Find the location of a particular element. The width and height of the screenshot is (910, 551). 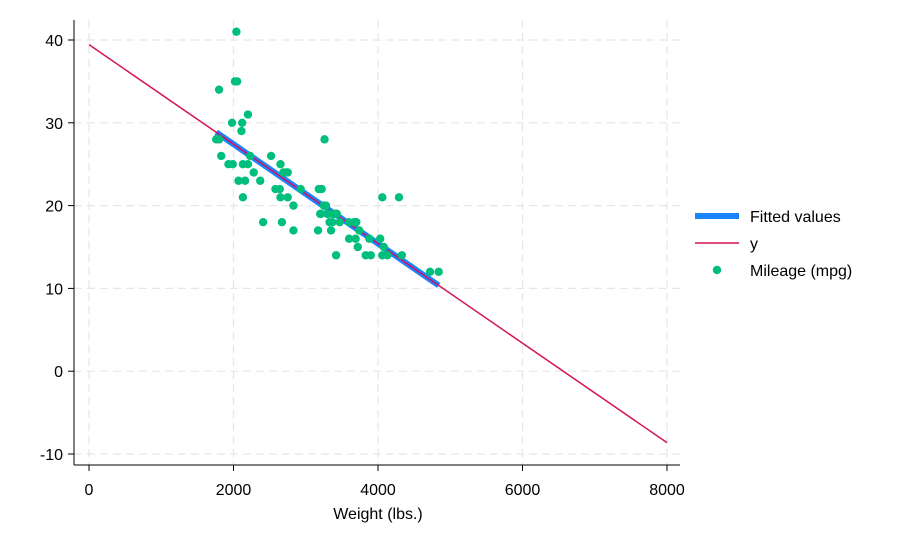

scatter-points is located at coordinates (327, 152).